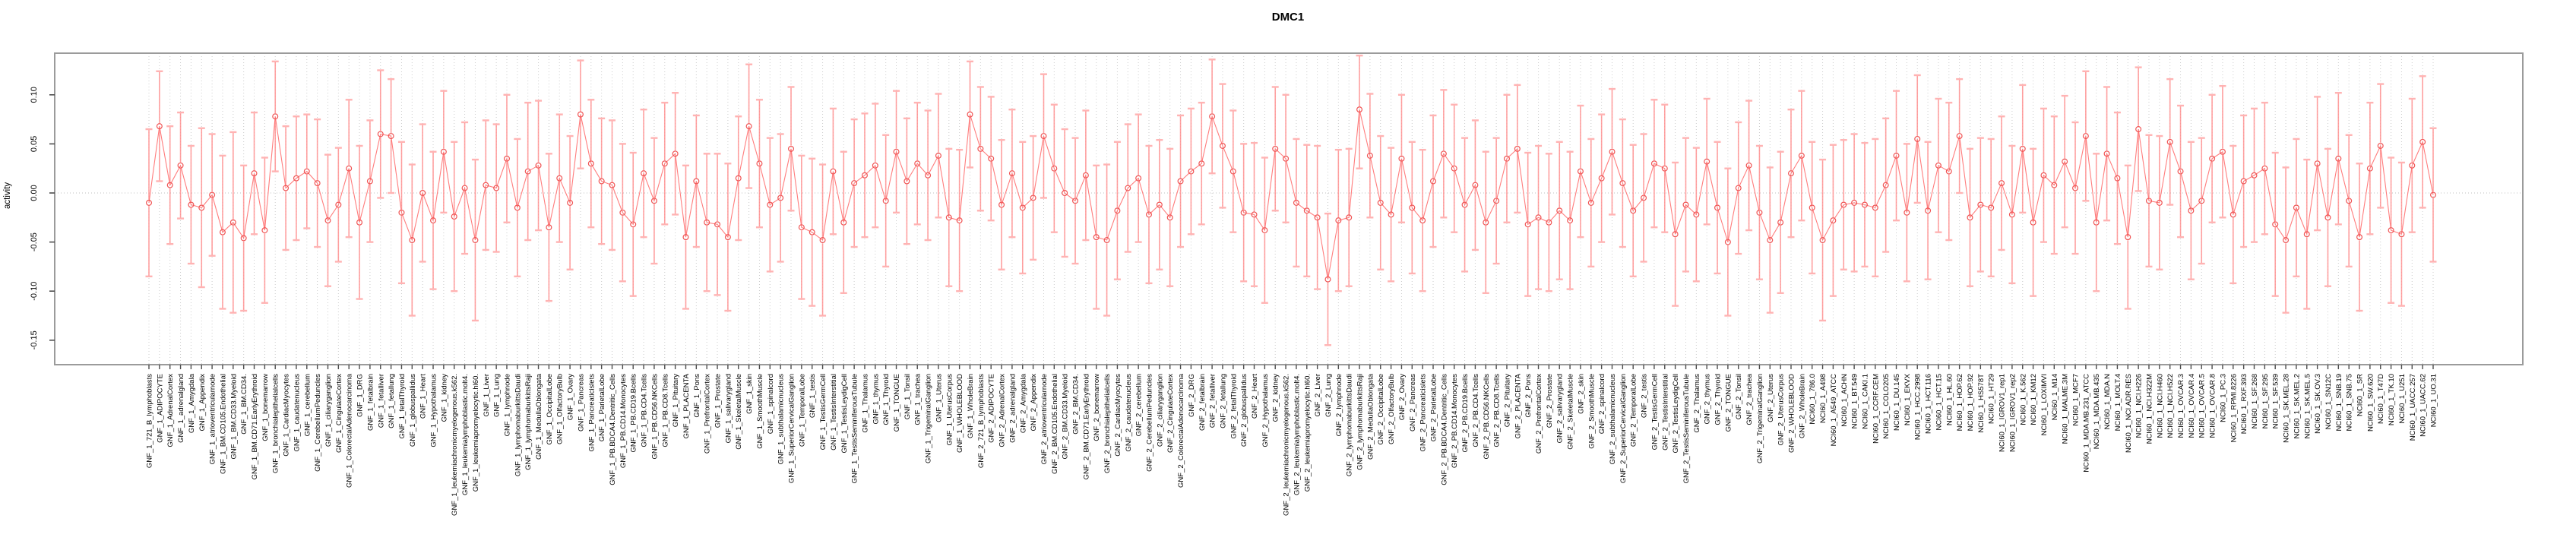 This screenshot has width=2576, height=547. What do you see at coordinates (1360, 422) in the screenshot?
I see `x-tick-label: GNF_2_lymphomaburkittsRaji` at bounding box center [1360, 422].